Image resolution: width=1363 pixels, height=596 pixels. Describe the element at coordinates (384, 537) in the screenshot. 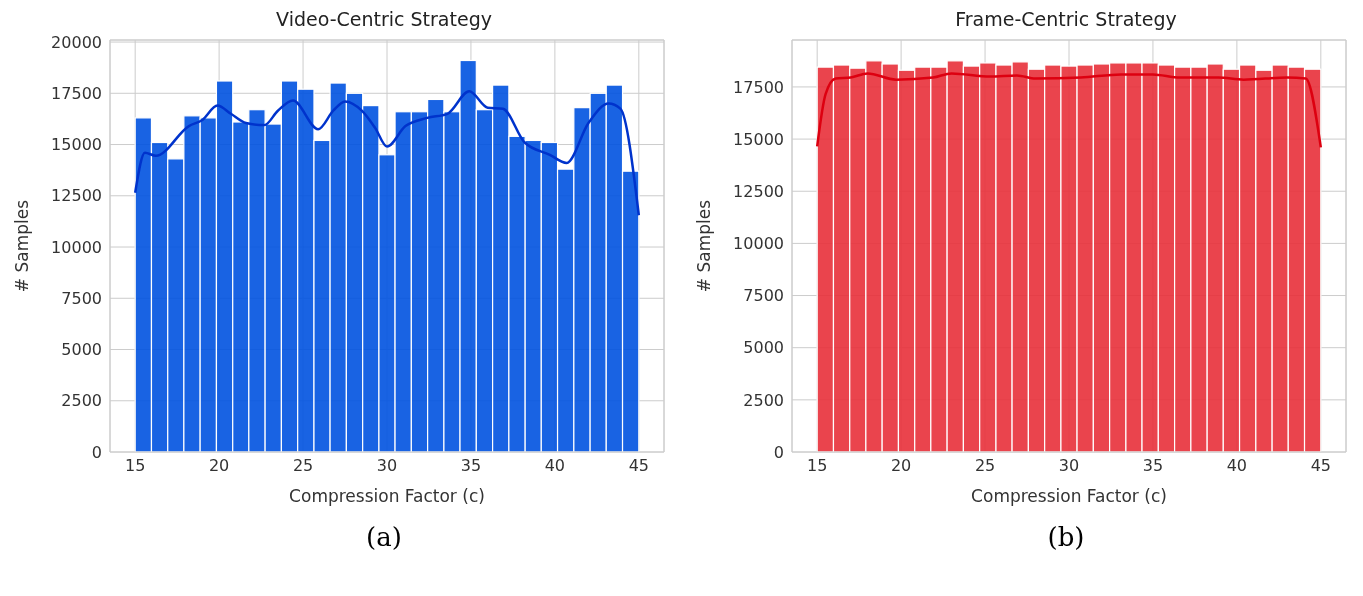

I see `text: (a)` at that location.